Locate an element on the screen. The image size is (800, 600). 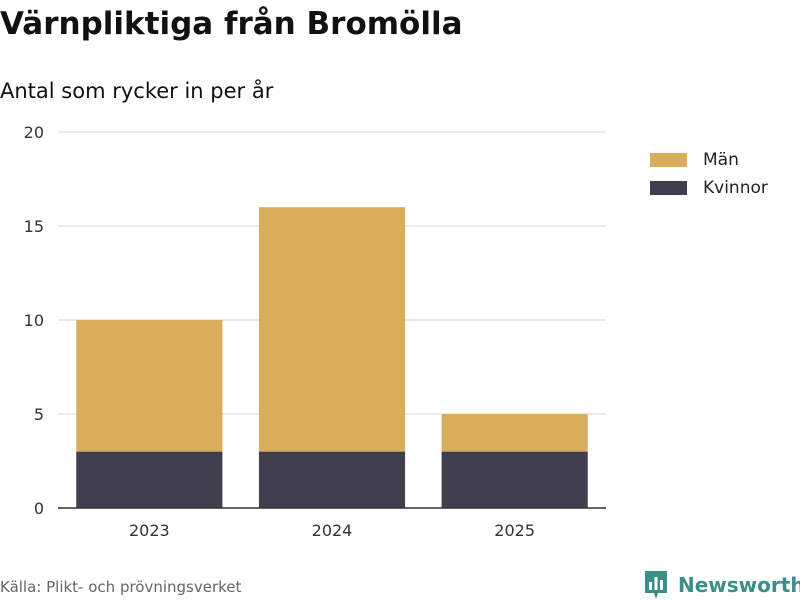
legend-swatch-man is located at coordinates (668, 160).